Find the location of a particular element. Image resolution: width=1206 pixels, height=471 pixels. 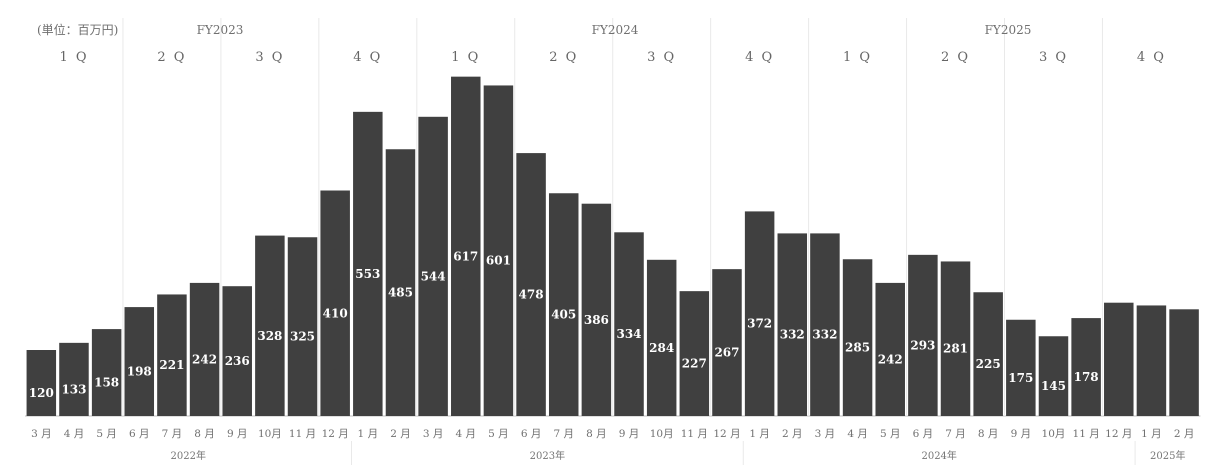

bar-value-label: 267 is located at coordinates (726, 353).